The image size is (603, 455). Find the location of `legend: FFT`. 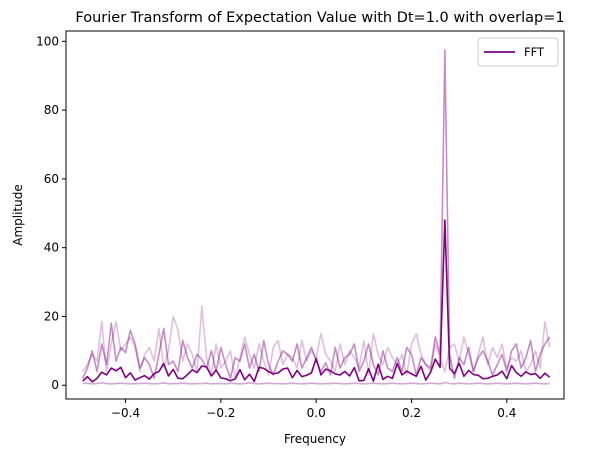

legend: FFT is located at coordinates (518, 52).